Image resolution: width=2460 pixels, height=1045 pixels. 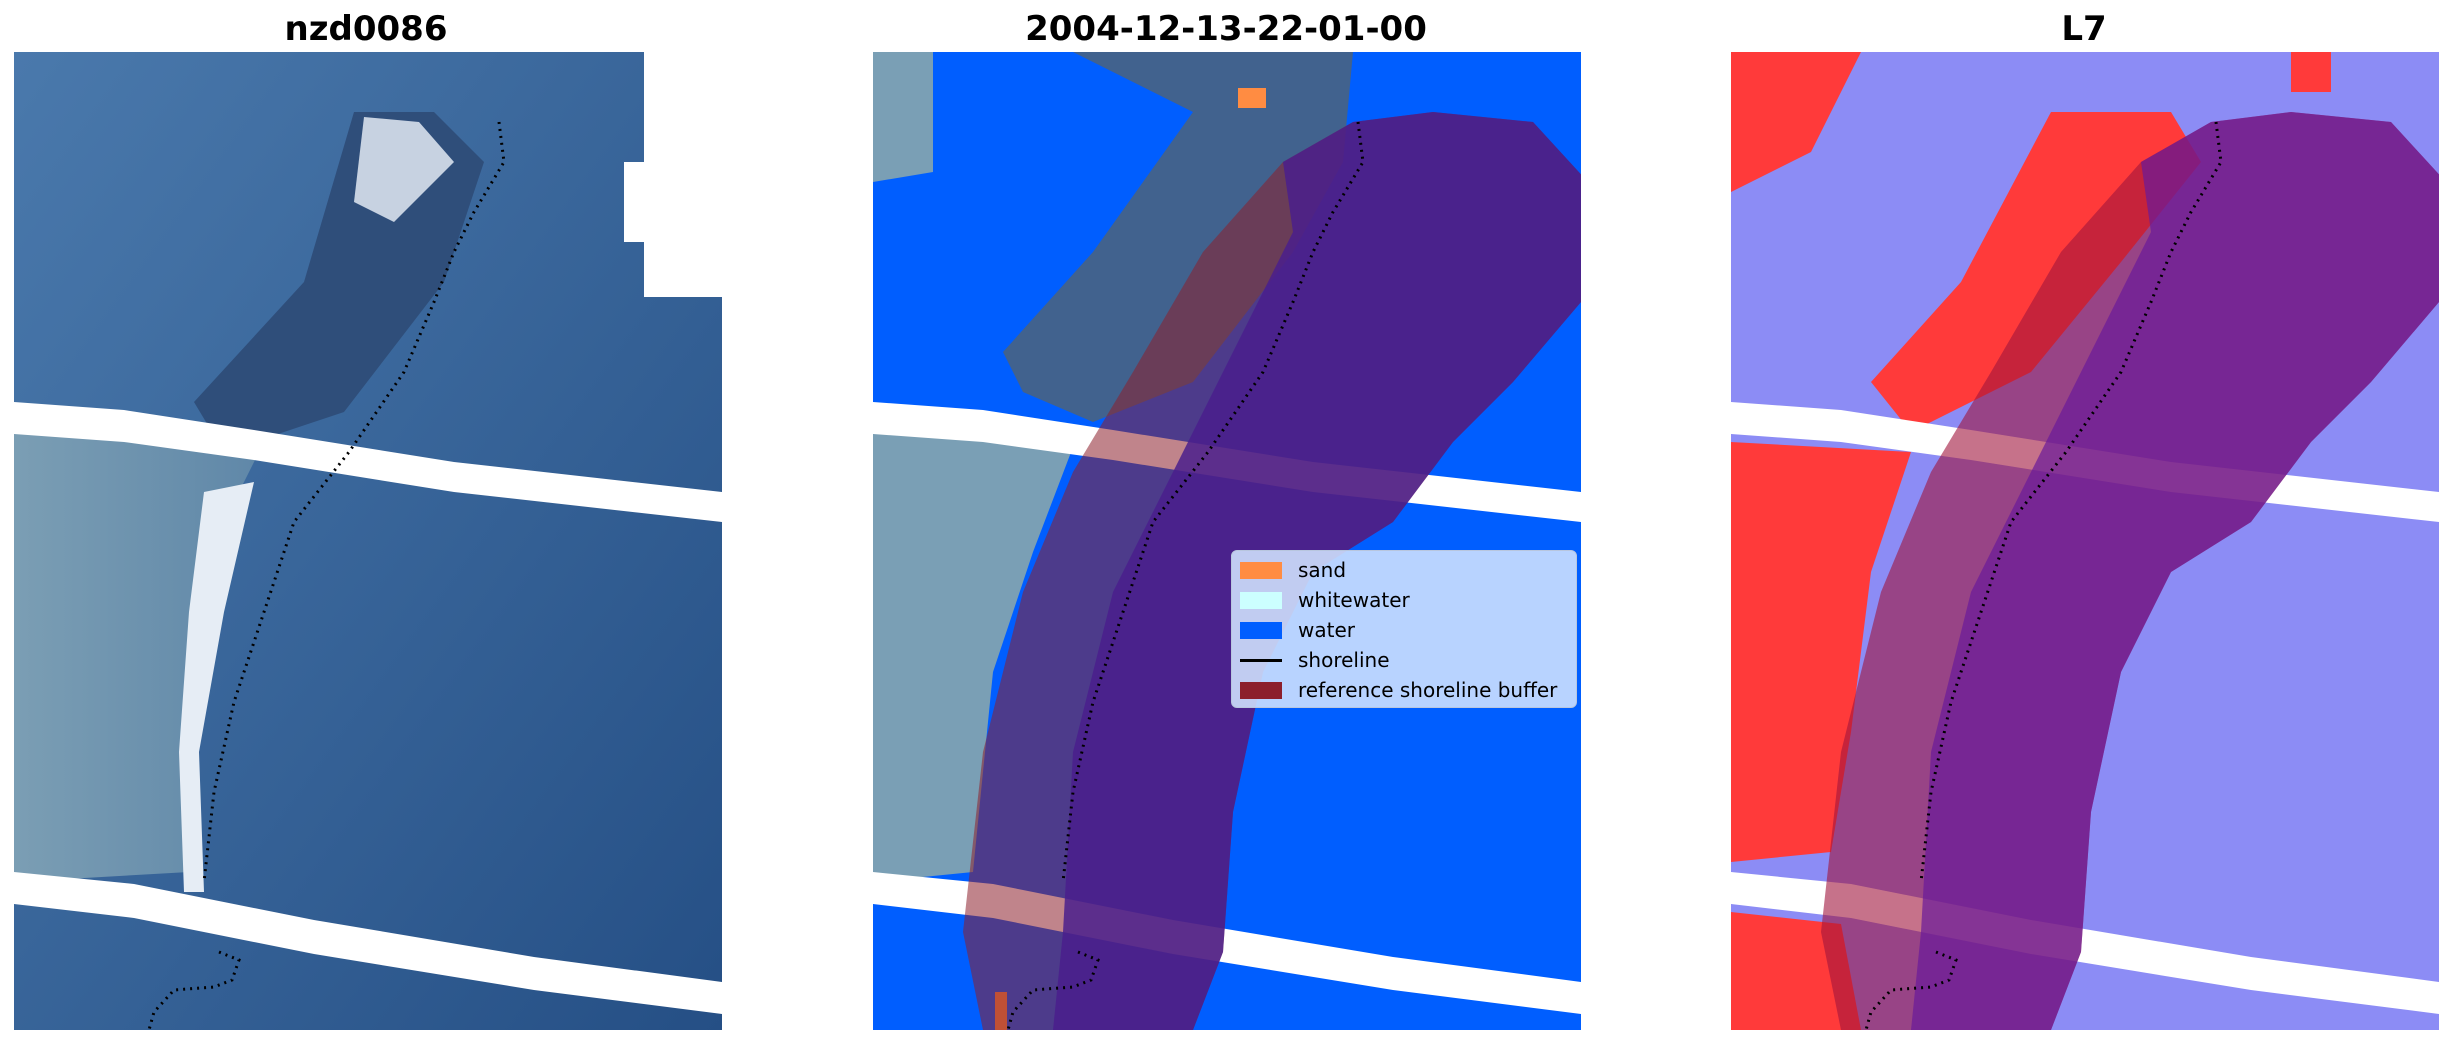 What do you see at coordinates (1326, 630) in the screenshot?
I see `legend-label-water: water` at bounding box center [1326, 630].